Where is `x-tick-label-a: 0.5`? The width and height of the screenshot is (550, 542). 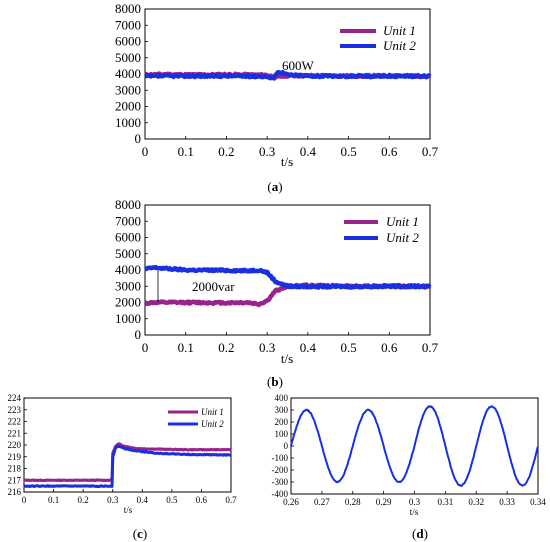
x-tick-label-a: 0.5 is located at coordinates (348, 151).